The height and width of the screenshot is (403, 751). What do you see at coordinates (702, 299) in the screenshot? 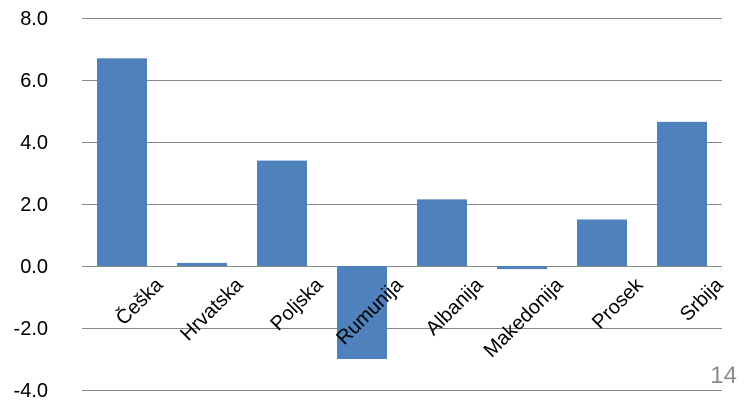
I see `x-tick-label: Srbija` at bounding box center [702, 299].